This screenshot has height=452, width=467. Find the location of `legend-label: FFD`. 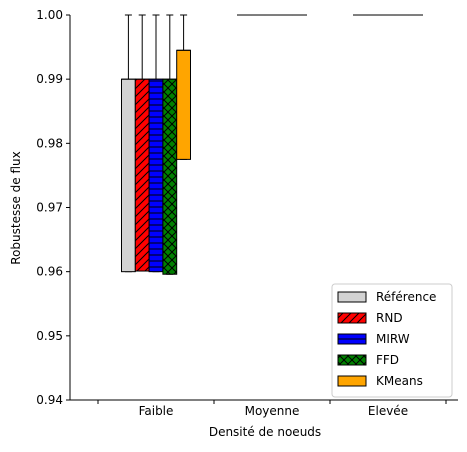

legend-label: FFD is located at coordinates (387, 360).